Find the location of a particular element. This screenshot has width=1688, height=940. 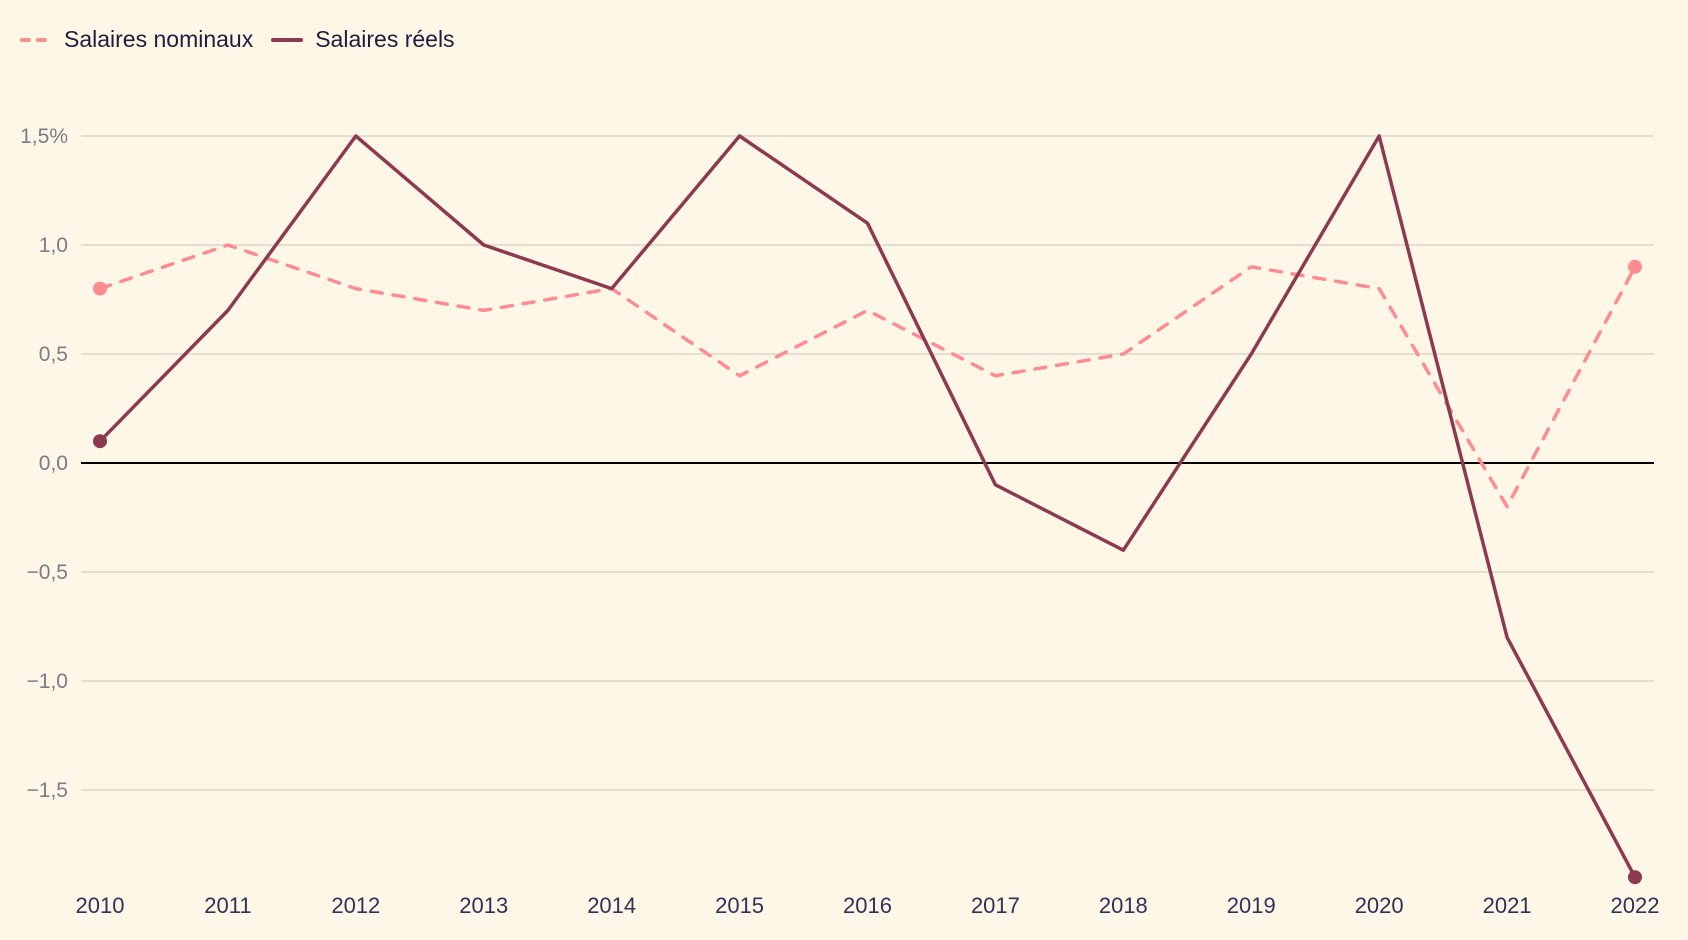

x-tick-label: 2018 is located at coordinates (1123, 905).